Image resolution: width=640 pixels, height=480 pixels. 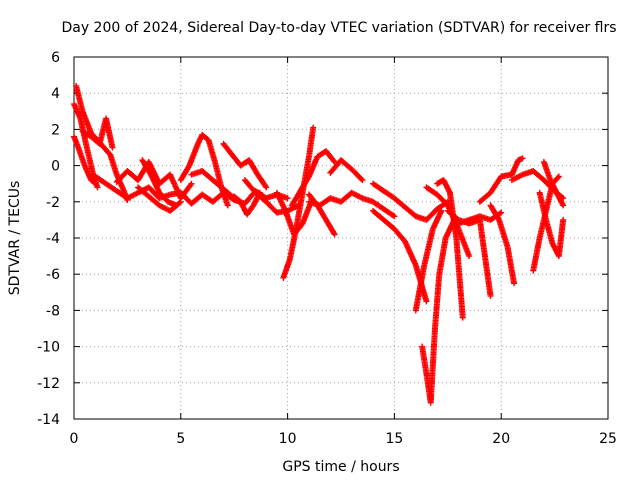 What do you see at coordinates (288, 439) in the screenshot?
I see `x-tick-label: 10` at bounding box center [288, 439].